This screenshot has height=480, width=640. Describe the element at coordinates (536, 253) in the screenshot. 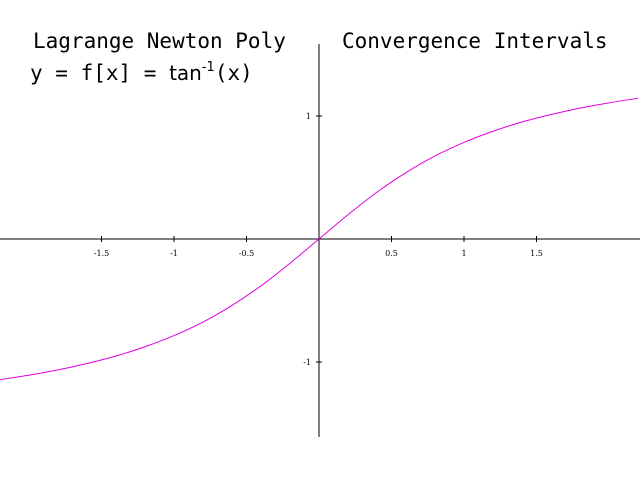

I see `x-tick-label: 1.5` at that location.